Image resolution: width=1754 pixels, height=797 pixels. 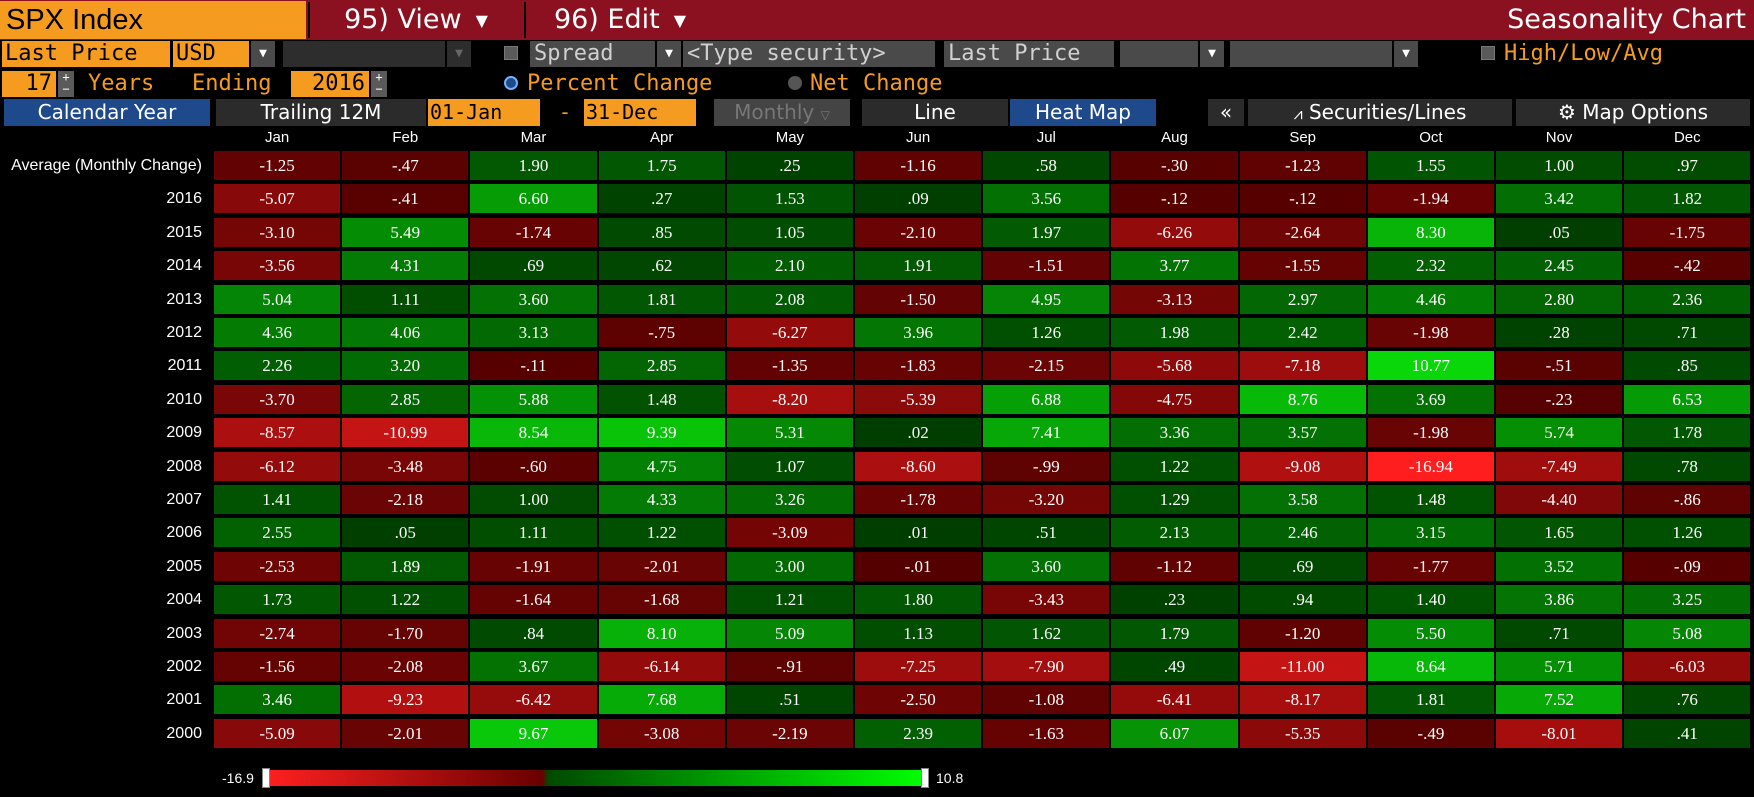 I want to click on heat-cell: 1.62, so click(x=1046, y=633).